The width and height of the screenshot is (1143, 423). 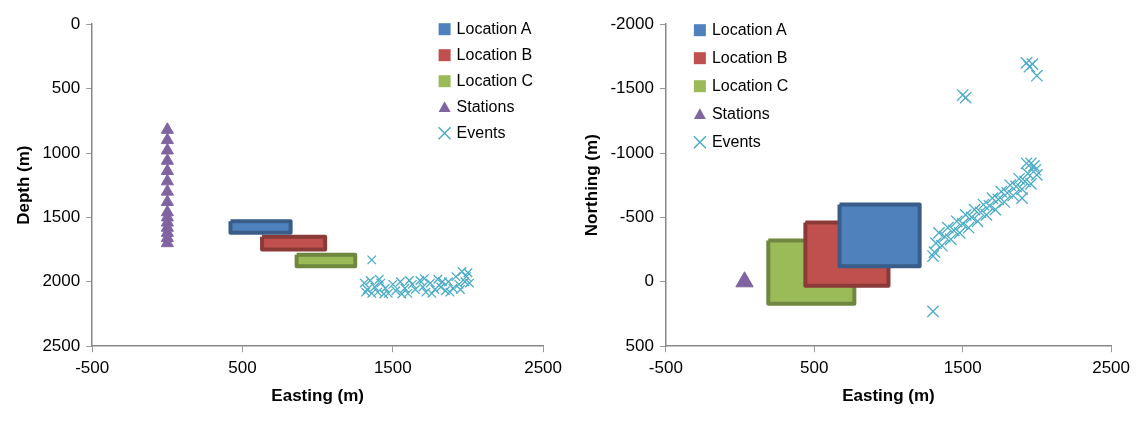 I want to click on y-axis-title: Depth (m), so click(x=23, y=185).